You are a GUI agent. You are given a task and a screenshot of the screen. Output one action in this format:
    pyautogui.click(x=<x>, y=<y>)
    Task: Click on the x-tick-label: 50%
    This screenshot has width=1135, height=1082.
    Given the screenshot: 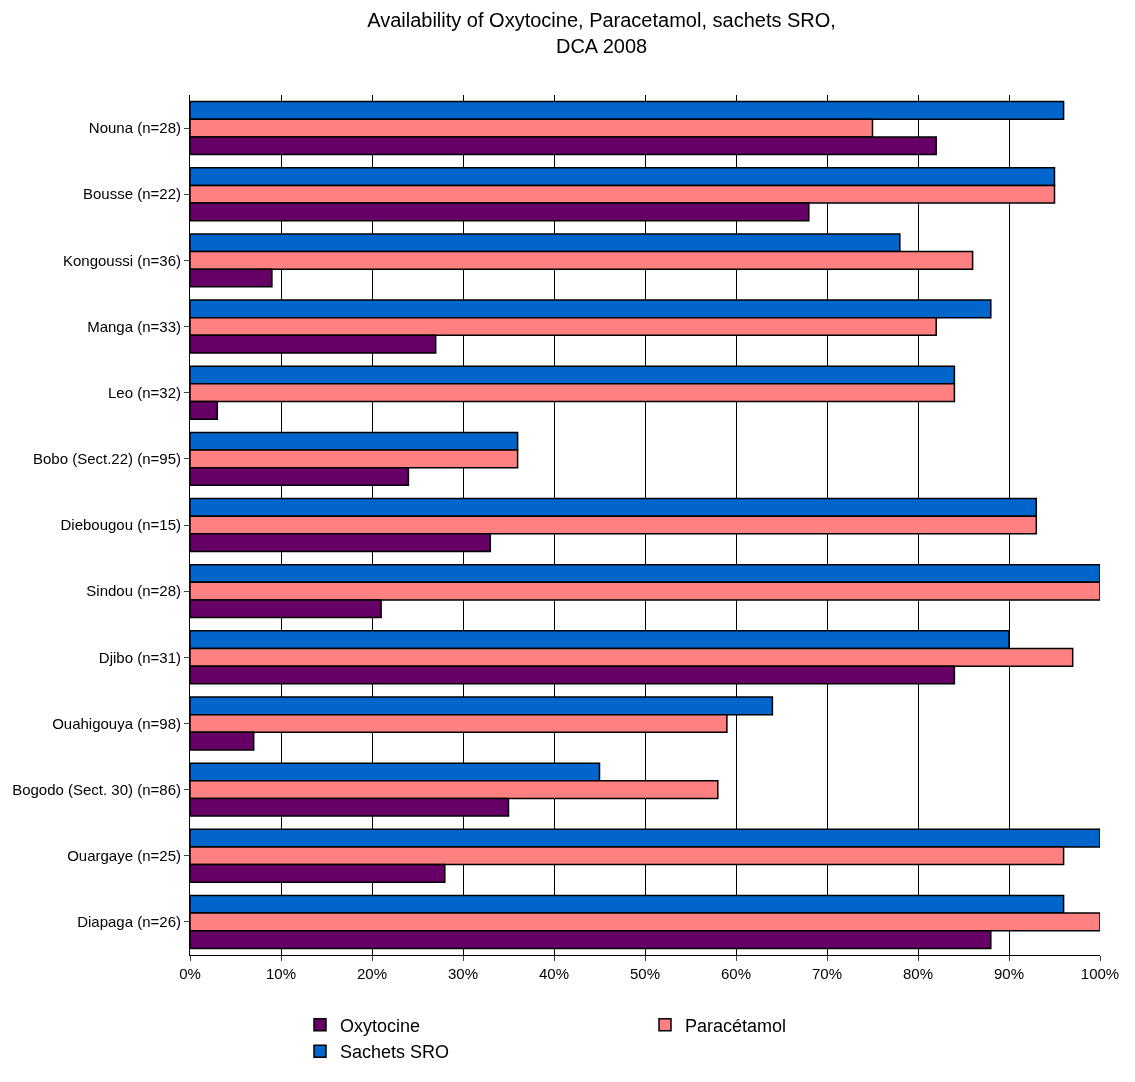 What is the action you would take?
    pyautogui.click(x=645, y=973)
    